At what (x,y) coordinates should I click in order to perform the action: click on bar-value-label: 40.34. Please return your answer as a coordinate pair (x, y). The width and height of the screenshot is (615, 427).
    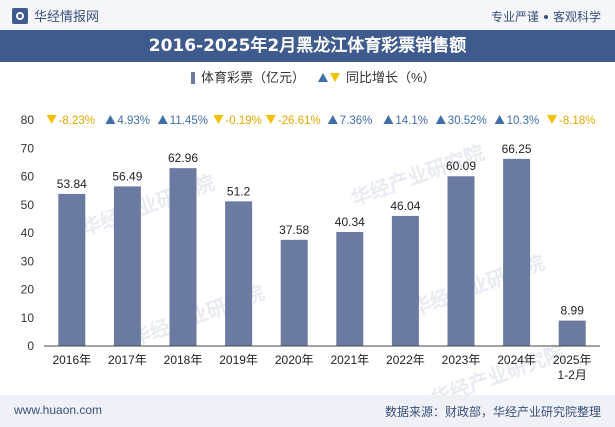
    Looking at the image, I should click on (350, 222).